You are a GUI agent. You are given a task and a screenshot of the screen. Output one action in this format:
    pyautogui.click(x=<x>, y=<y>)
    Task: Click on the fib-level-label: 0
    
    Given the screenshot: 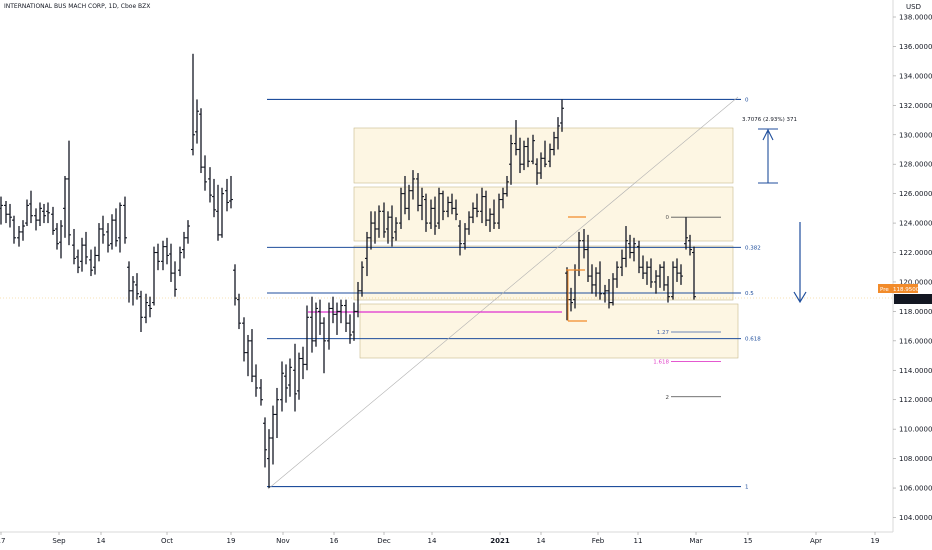 What is the action you would take?
    pyautogui.click(x=747, y=100)
    